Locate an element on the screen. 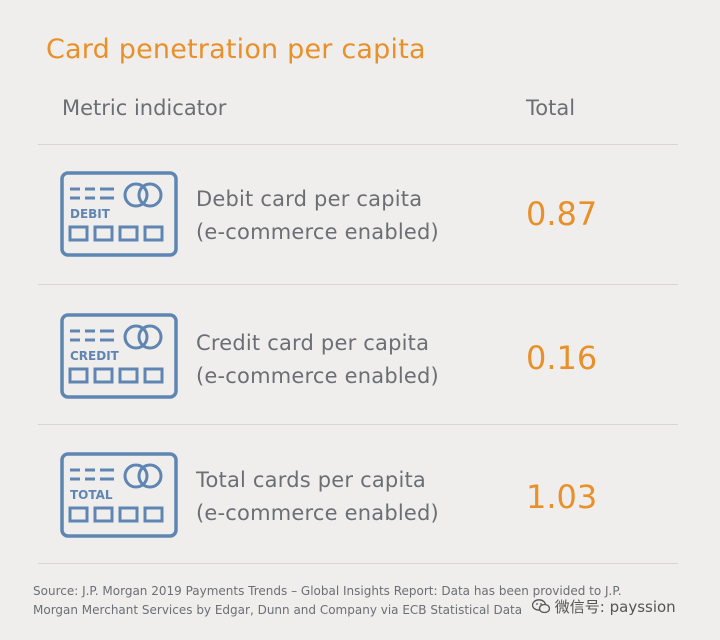 This screenshot has height=640, width=720. column-header-metric: Metric indicator is located at coordinates (144, 108).